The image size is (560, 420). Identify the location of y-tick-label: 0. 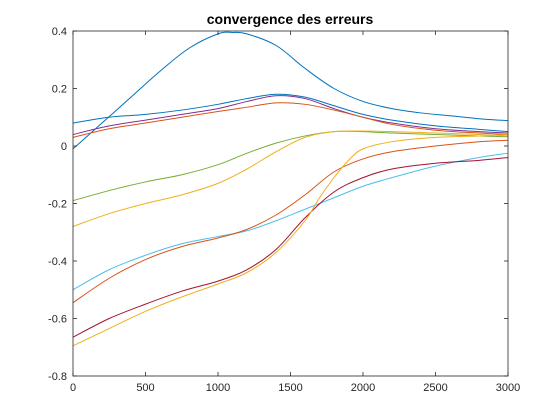
(64, 147).